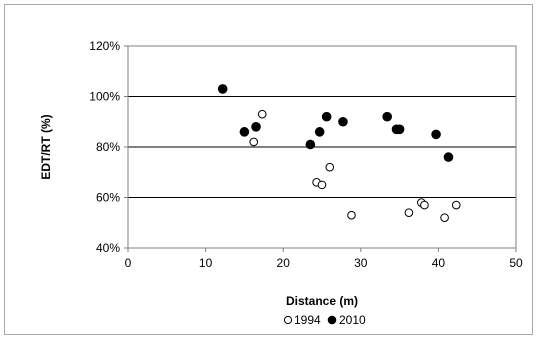  What do you see at coordinates (104, 97) in the screenshot?
I see `y-tick-label: 100%` at bounding box center [104, 97].